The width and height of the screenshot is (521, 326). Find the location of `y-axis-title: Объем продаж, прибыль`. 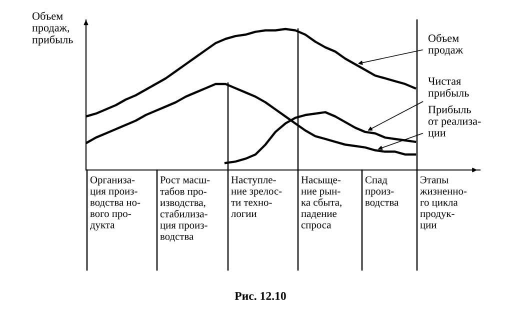

y-axis-title: Объем продаж, прибыль is located at coordinates (52, 29).